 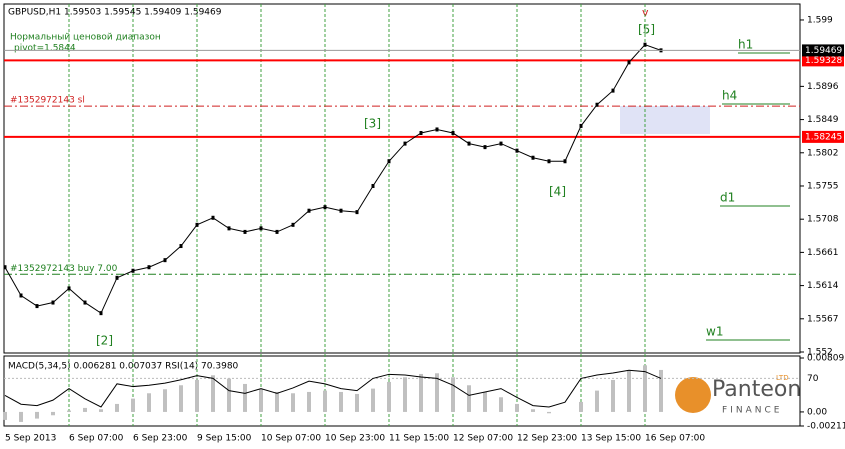 What do you see at coordinates (64, 269) in the screenshot?
I see `order-label: #1352972143 buy 7.00` at bounding box center [64, 269].